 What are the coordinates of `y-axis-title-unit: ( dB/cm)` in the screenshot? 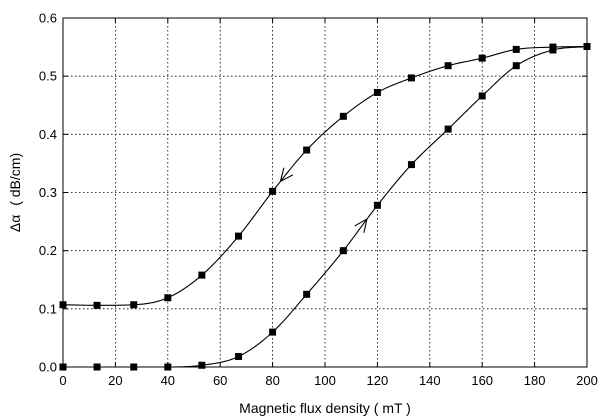 It's located at (15, 179).